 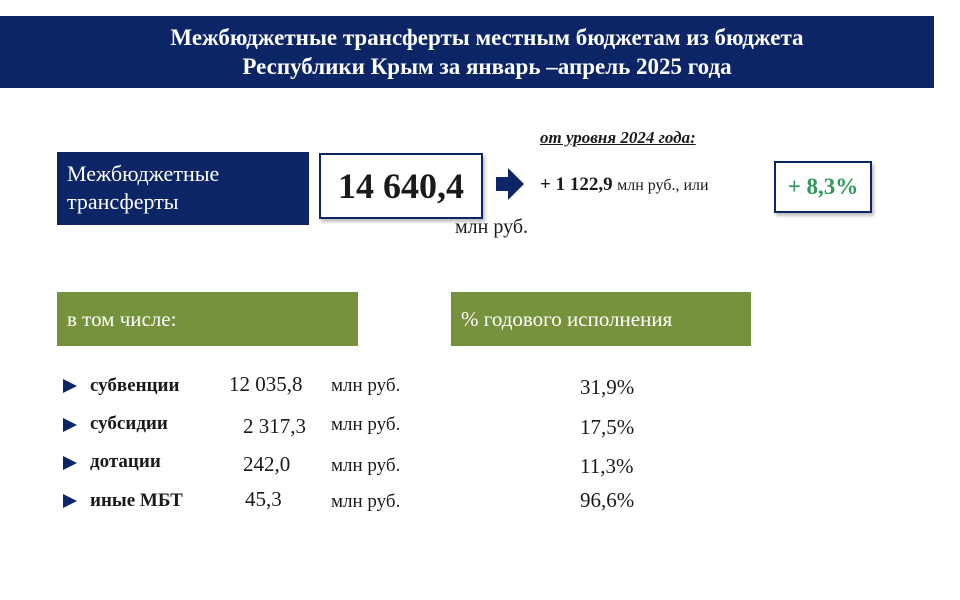 I want to click on row-value-subsidies: 2 317,3, so click(x=274, y=426).